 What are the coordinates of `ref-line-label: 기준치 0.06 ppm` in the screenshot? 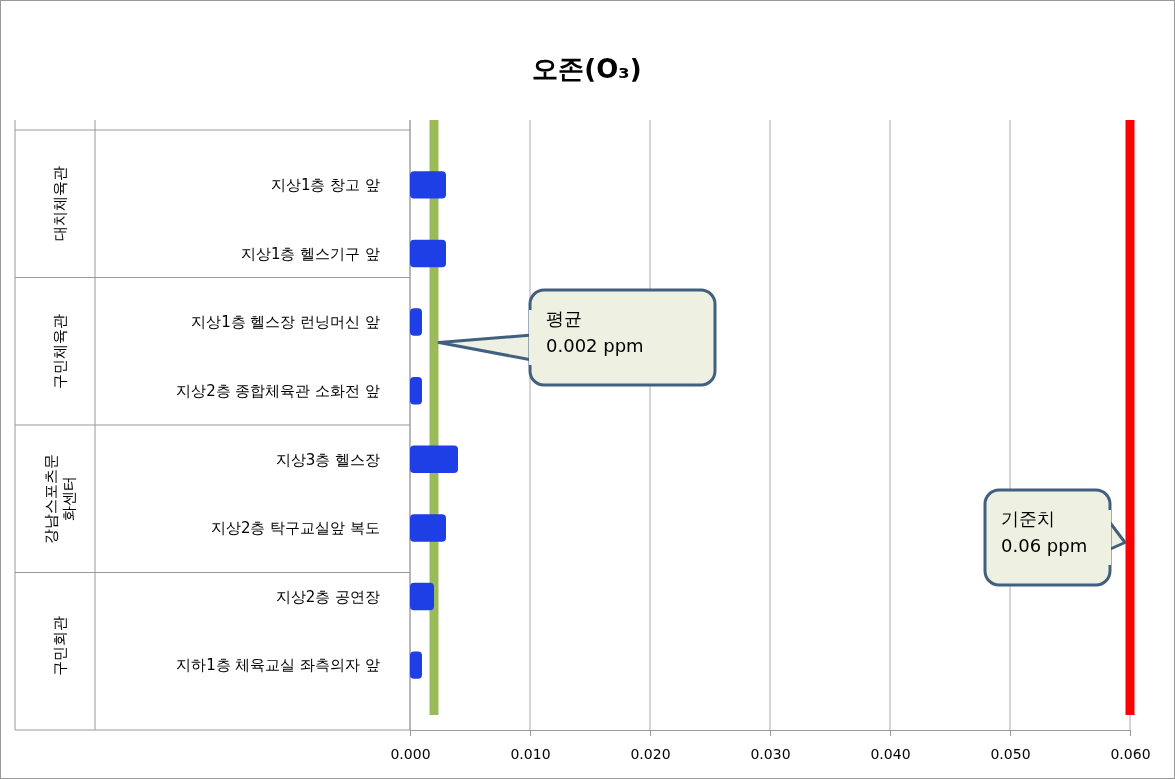 It's located at (1044, 532).